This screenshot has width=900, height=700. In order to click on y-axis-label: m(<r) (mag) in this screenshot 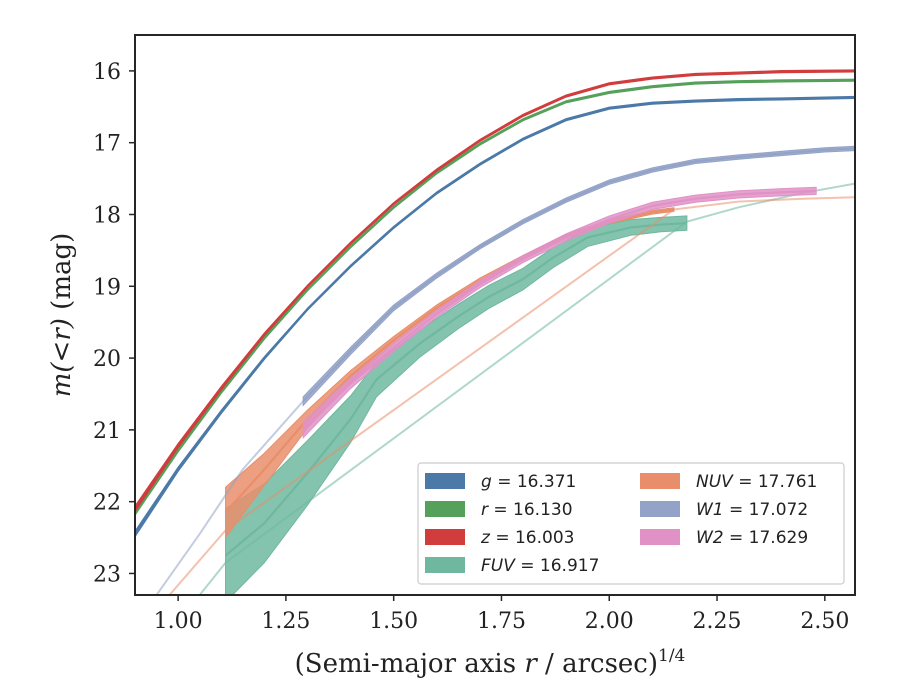, I will do `click(62, 315)`.